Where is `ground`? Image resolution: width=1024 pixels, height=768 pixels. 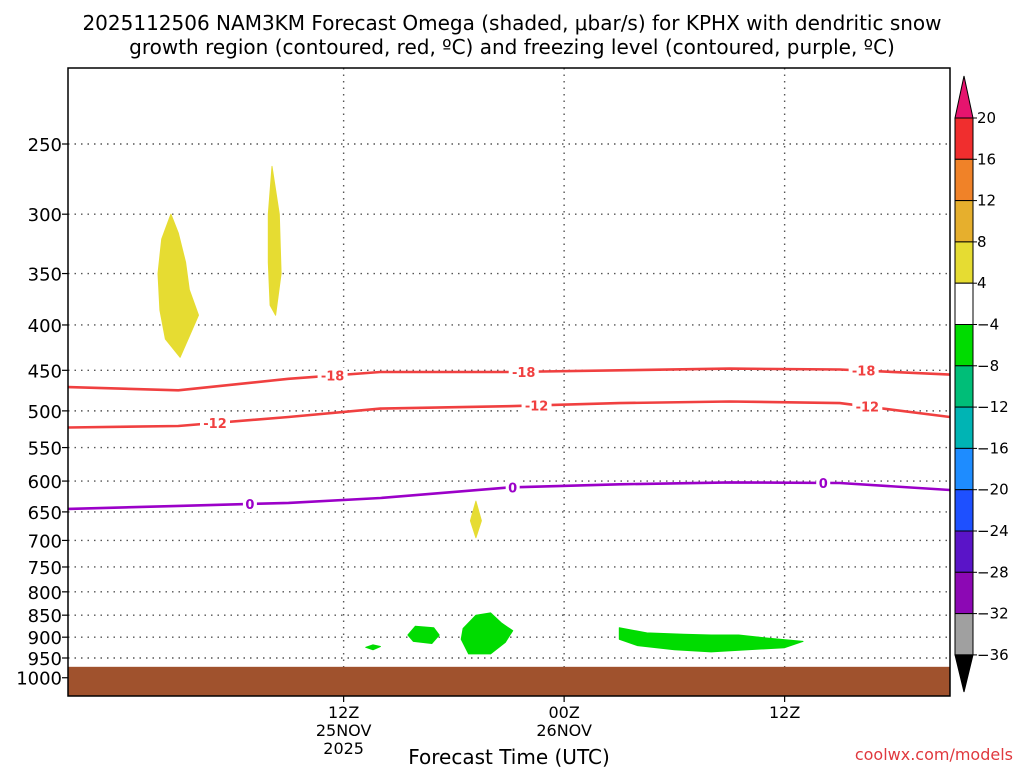
ground is located at coordinates (509, 681).